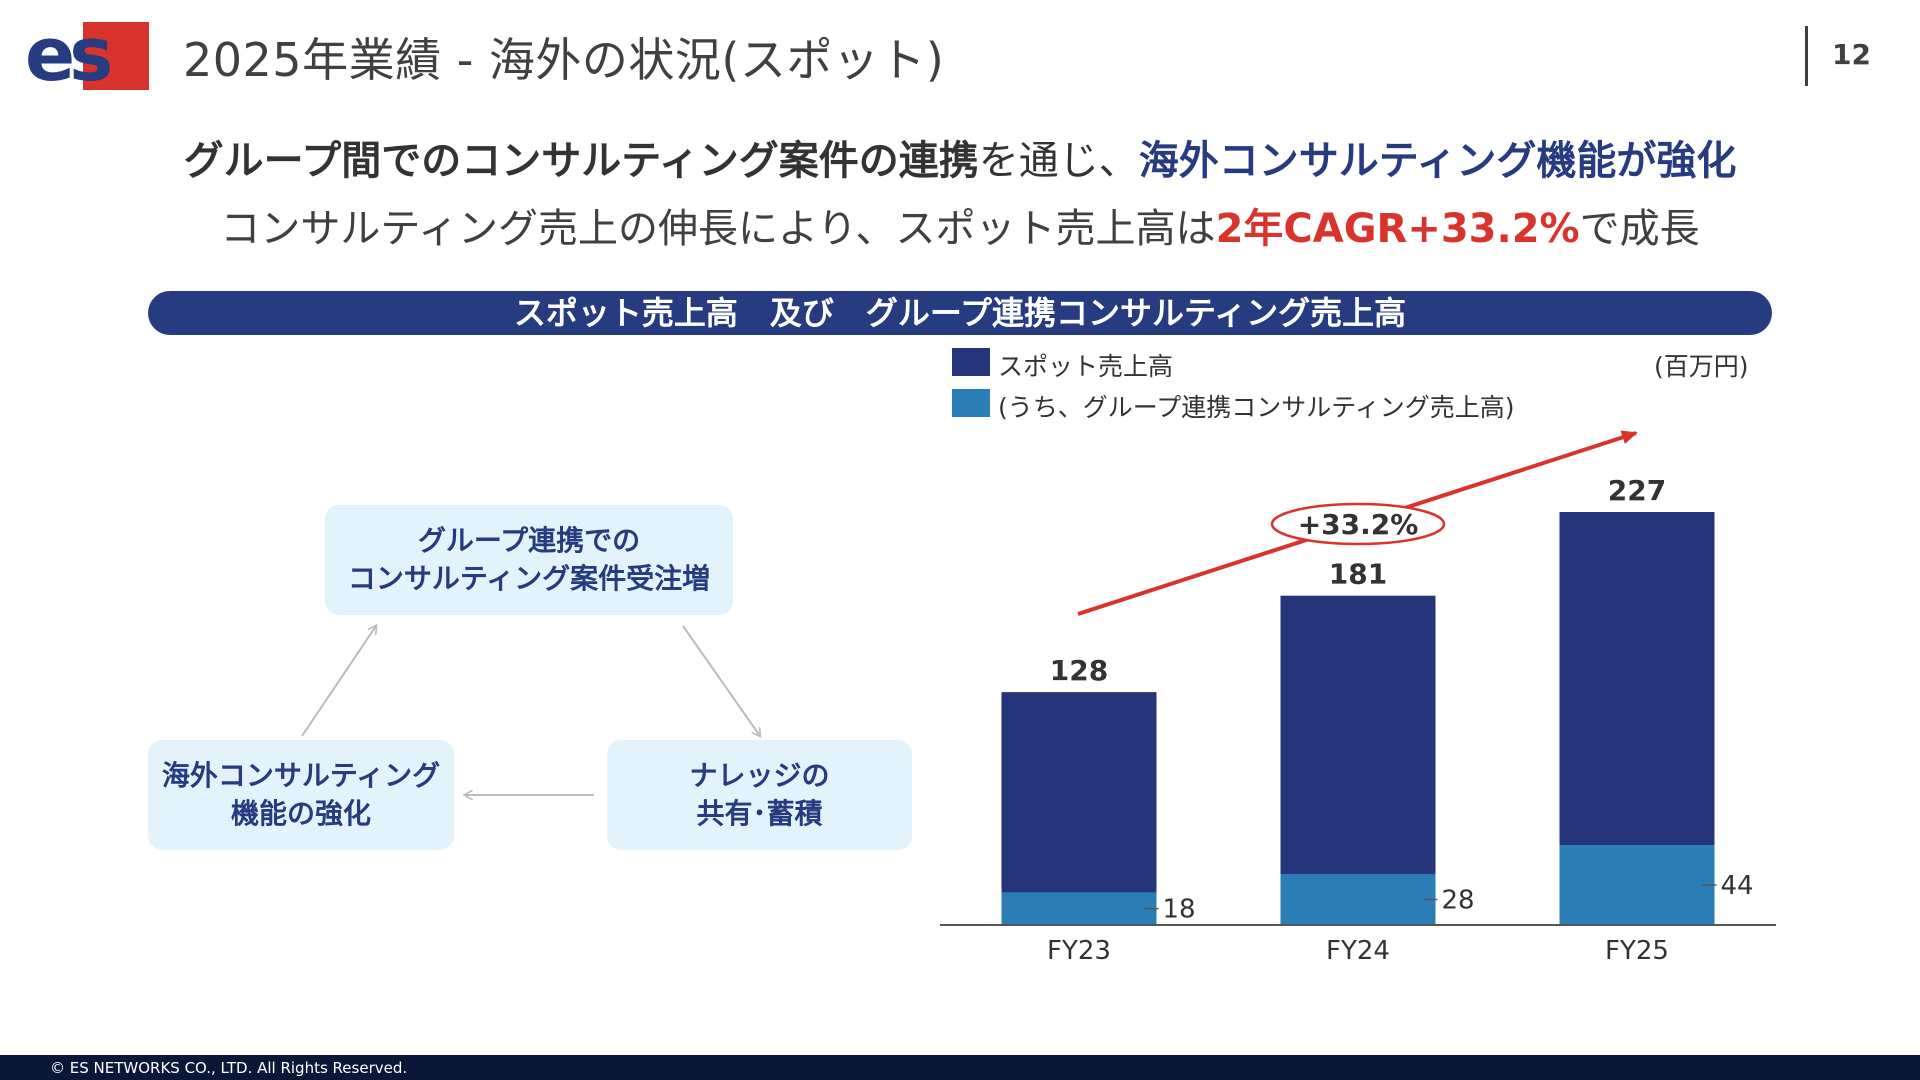 This screenshot has width=1920, height=1080. I want to click on bar-spot-sales-fy24, so click(1358, 760).